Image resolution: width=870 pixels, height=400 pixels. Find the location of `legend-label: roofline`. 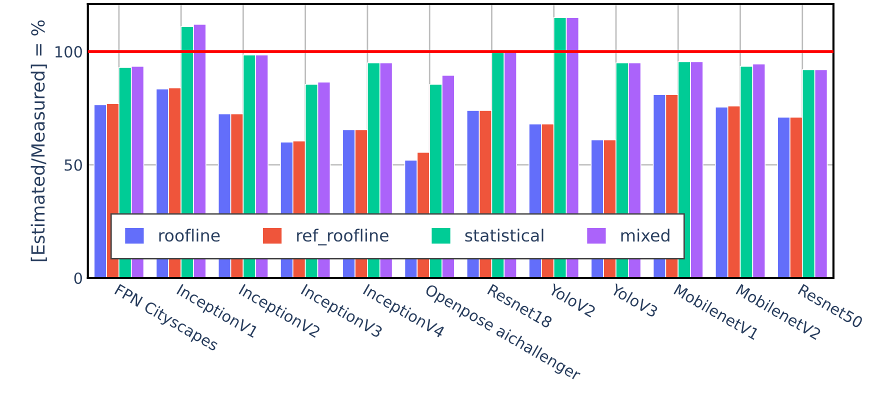

legend-label: roofline is located at coordinates (189, 235).